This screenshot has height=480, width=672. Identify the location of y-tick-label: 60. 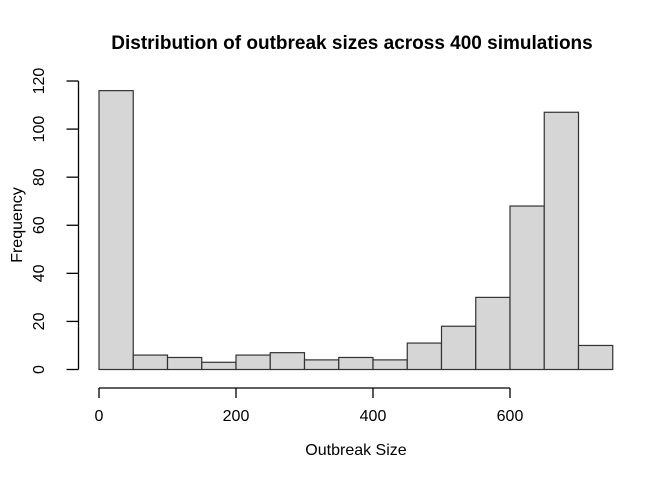
(39, 225).